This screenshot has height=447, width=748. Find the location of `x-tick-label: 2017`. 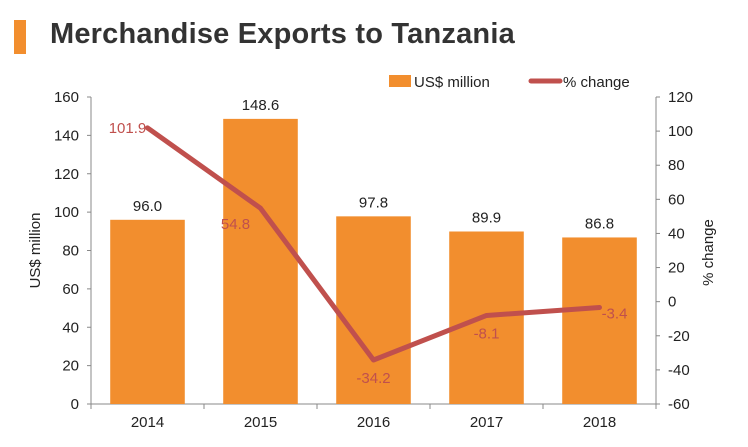

x-tick-label: 2017 is located at coordinates (486, 422).